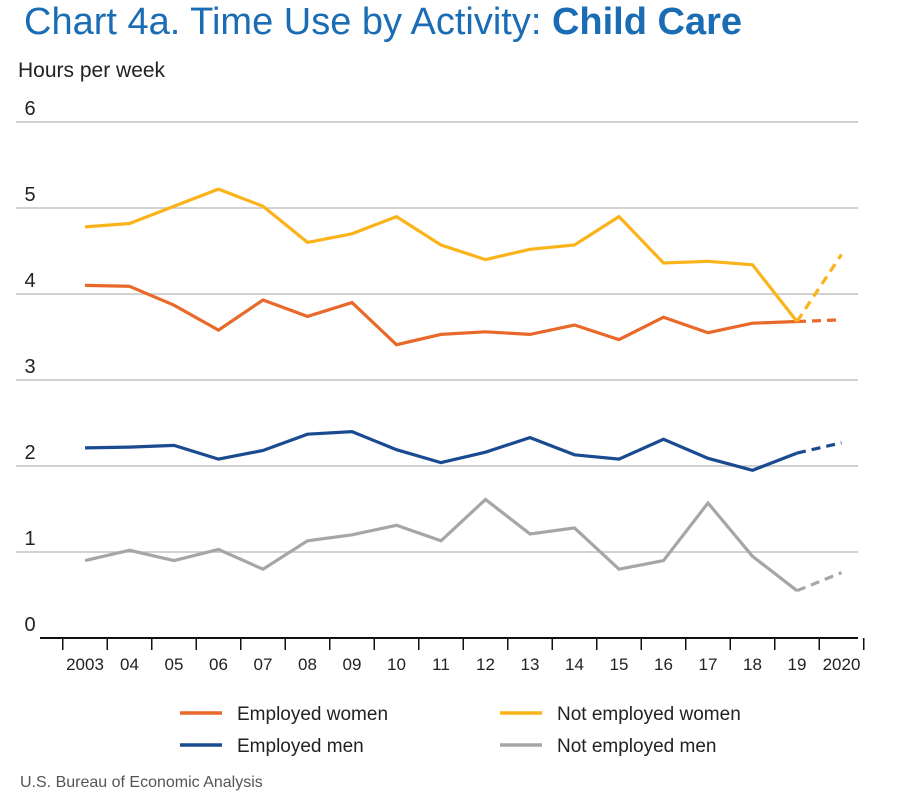  I want to click on x-tick-label: 05, so click(174, 664).